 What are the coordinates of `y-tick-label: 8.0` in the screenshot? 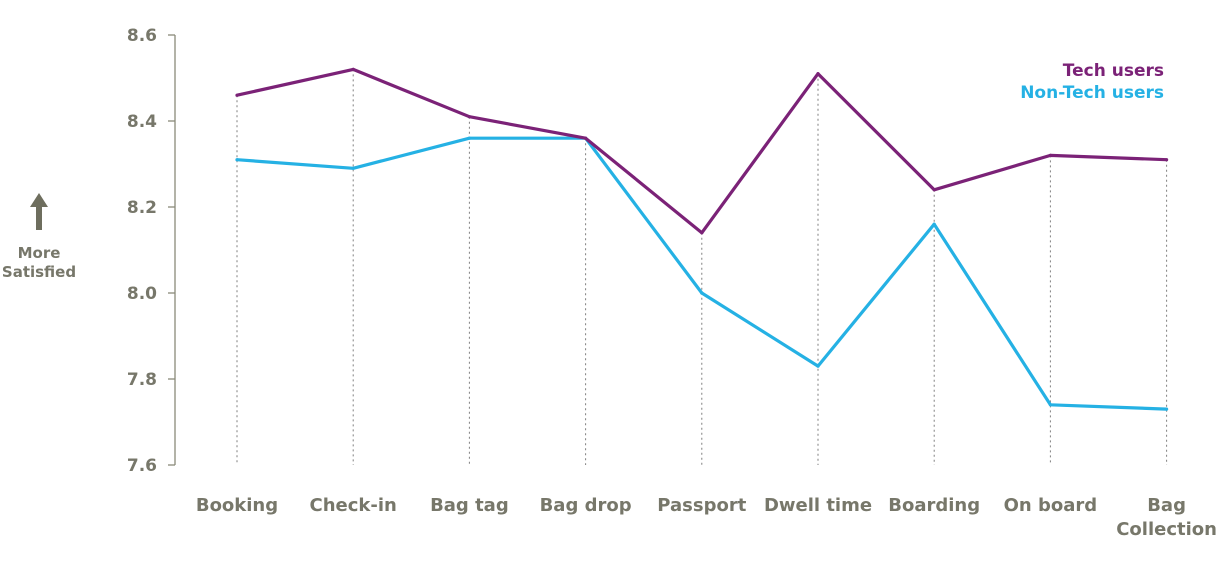 It's located at (142, 294).